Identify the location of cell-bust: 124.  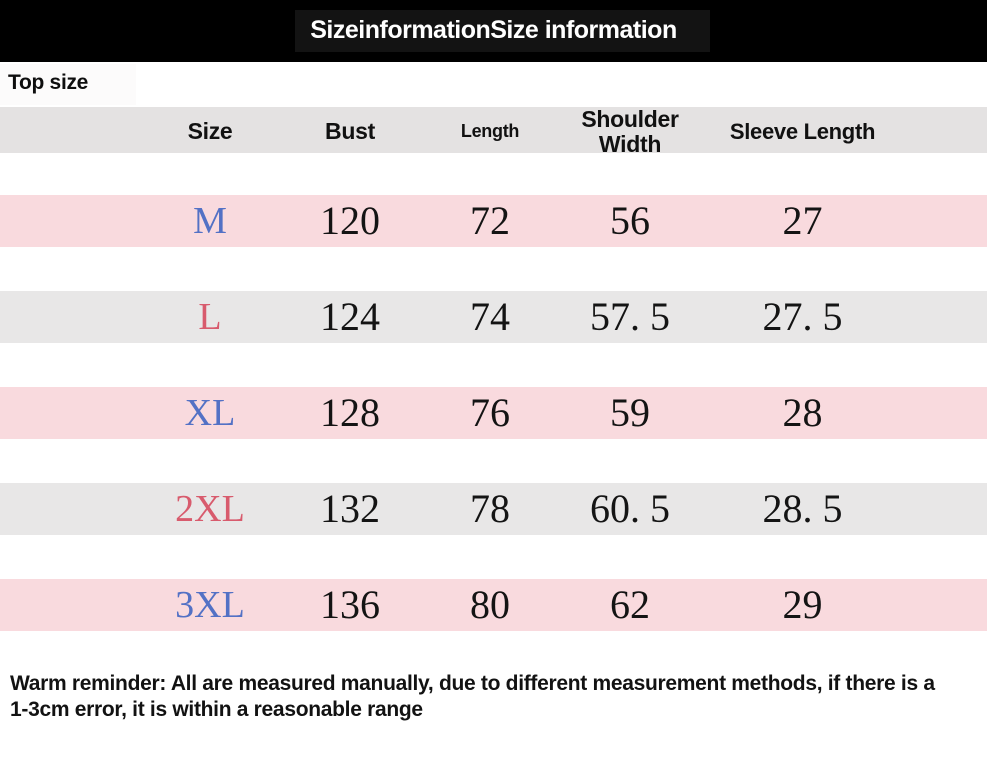
(350, 316).